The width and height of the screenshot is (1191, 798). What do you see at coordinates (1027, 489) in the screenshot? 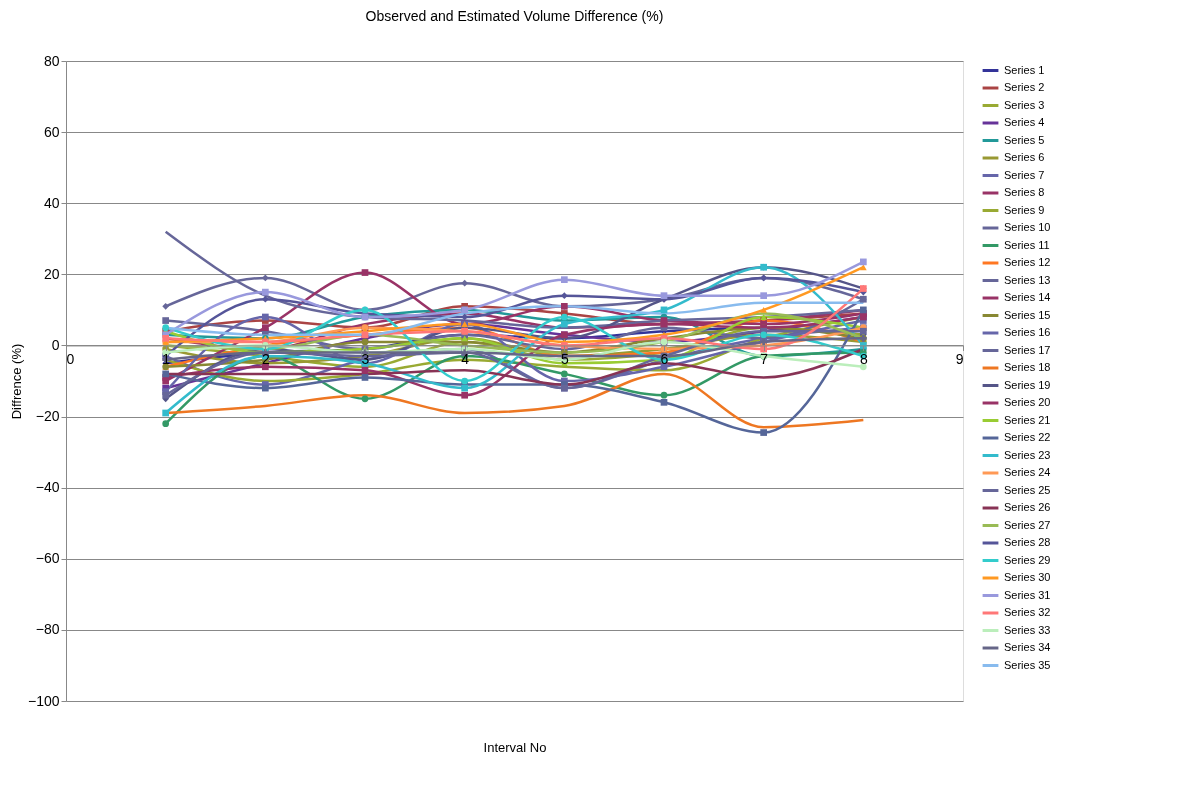
I see `legend-label: Series 25` at bounding box center [1027, 489].